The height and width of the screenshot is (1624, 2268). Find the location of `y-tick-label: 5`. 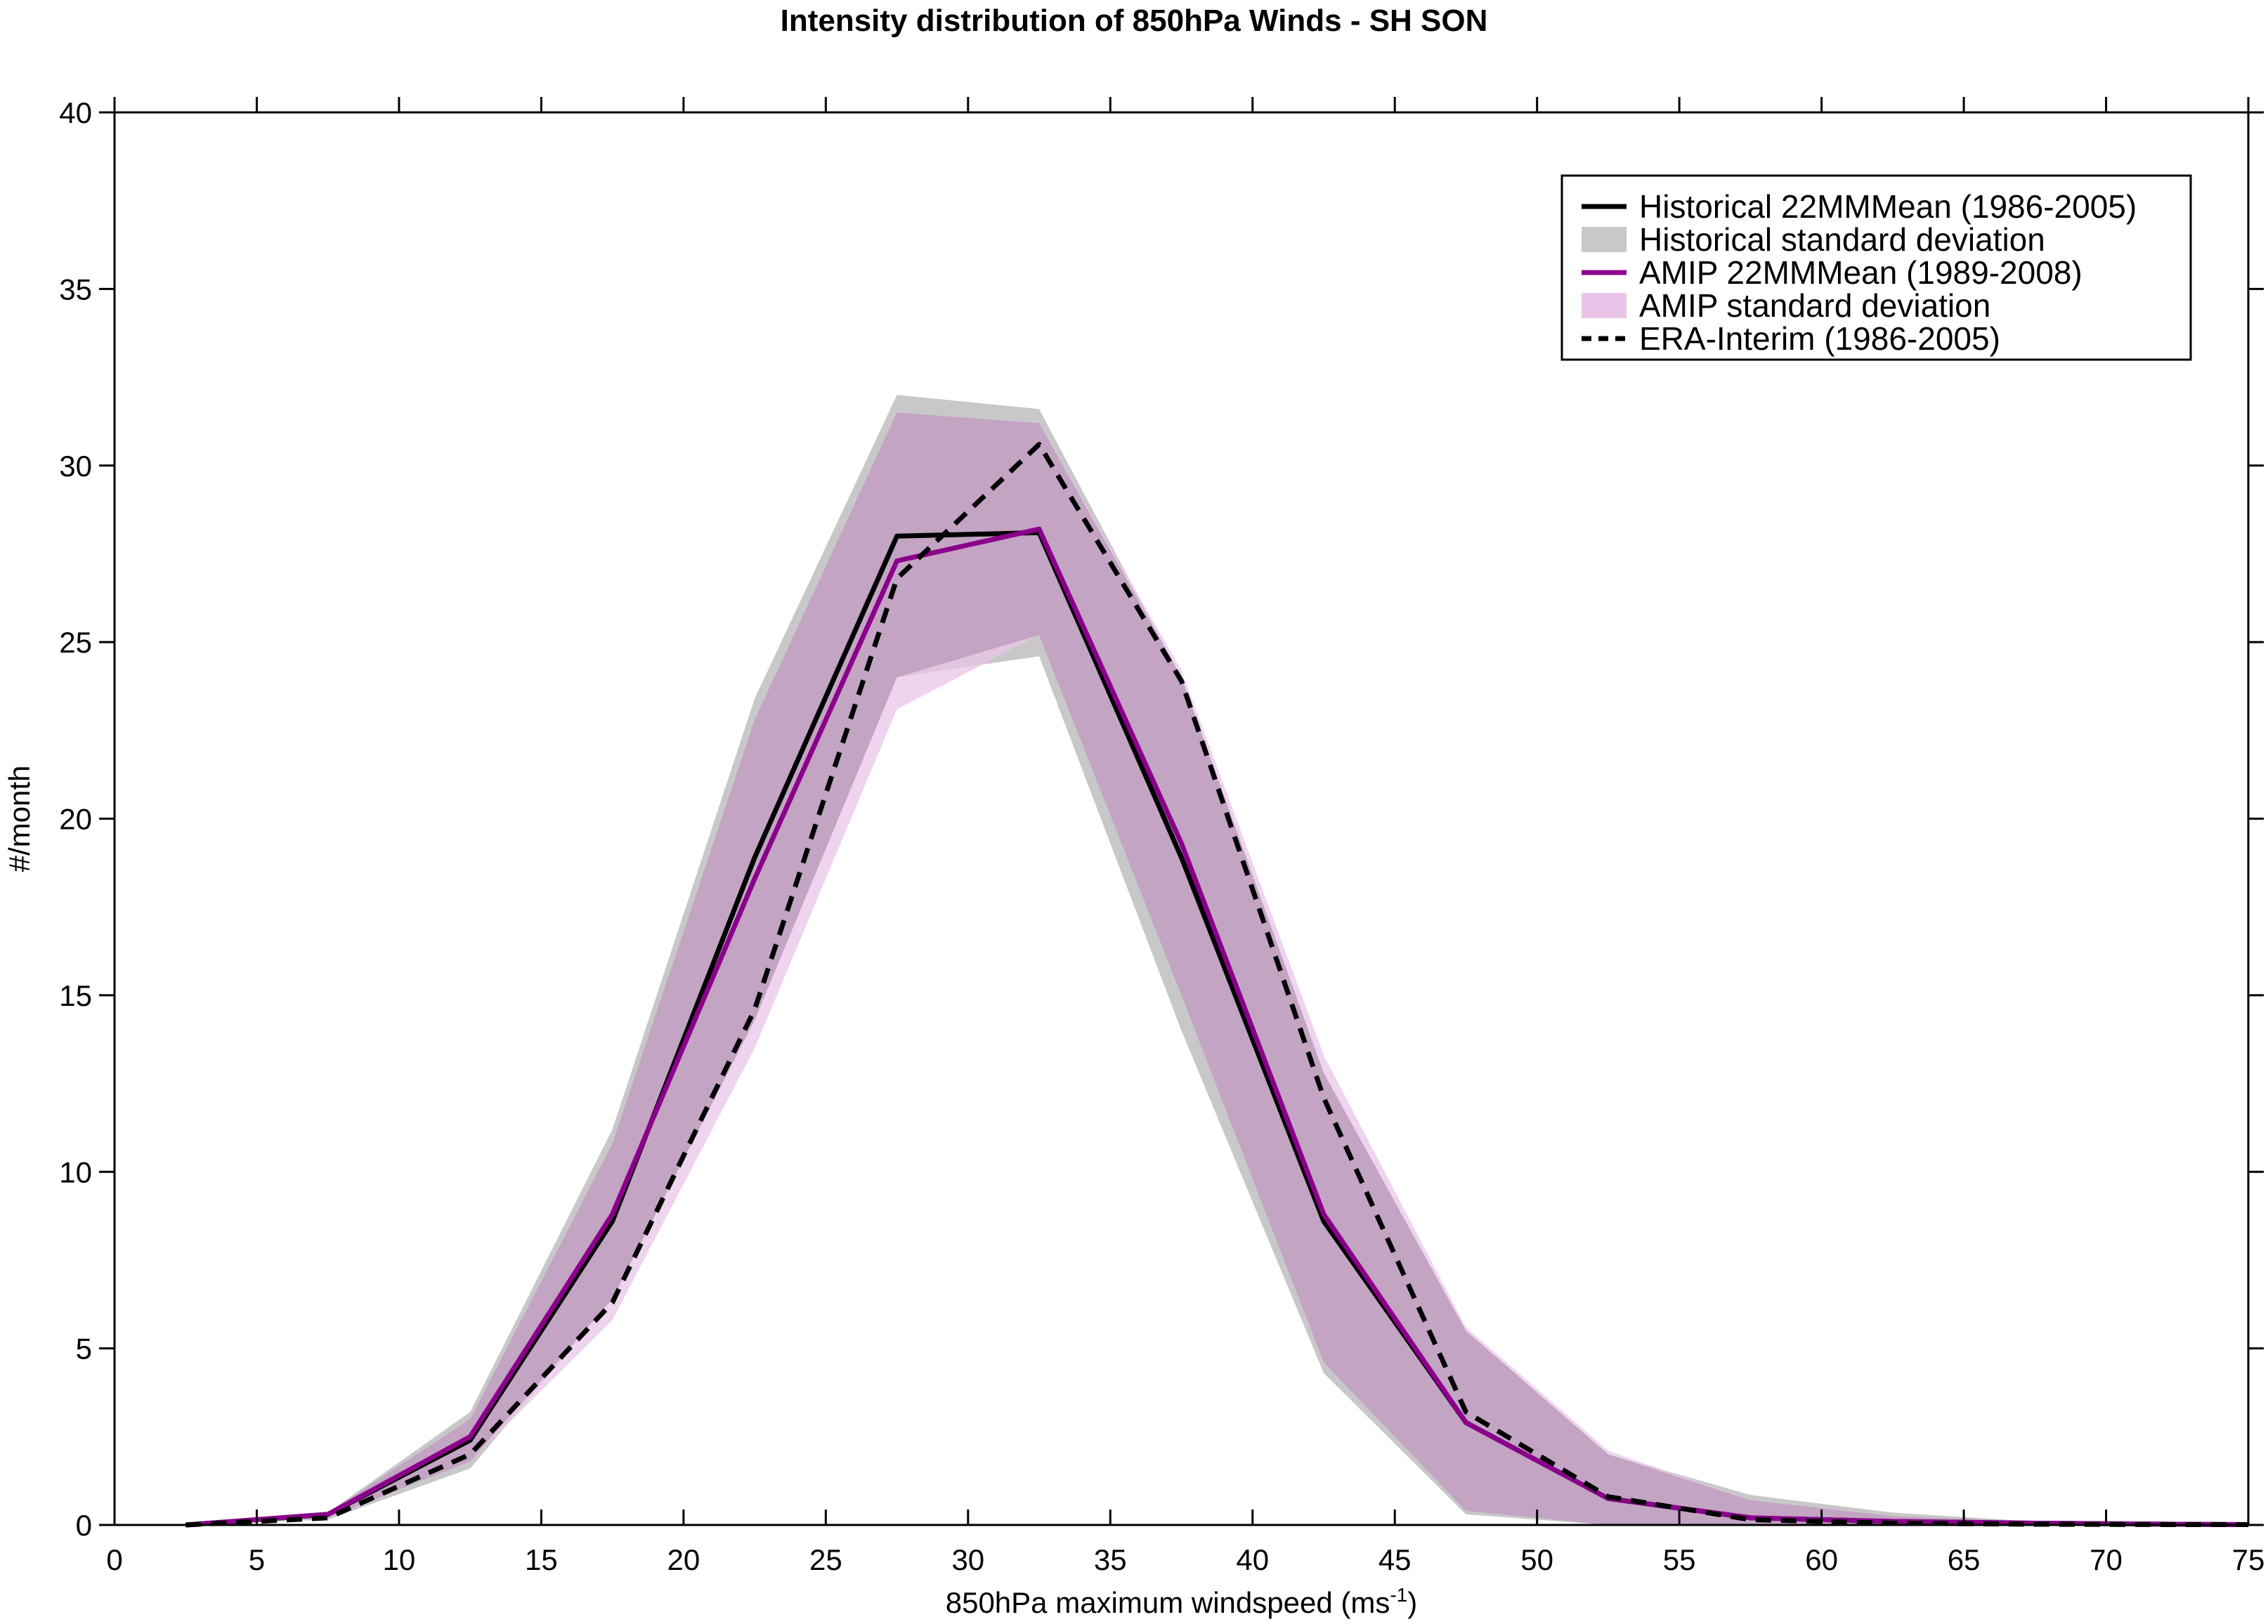

y-tick-label: 5 is located at coordinates (84, 1349).